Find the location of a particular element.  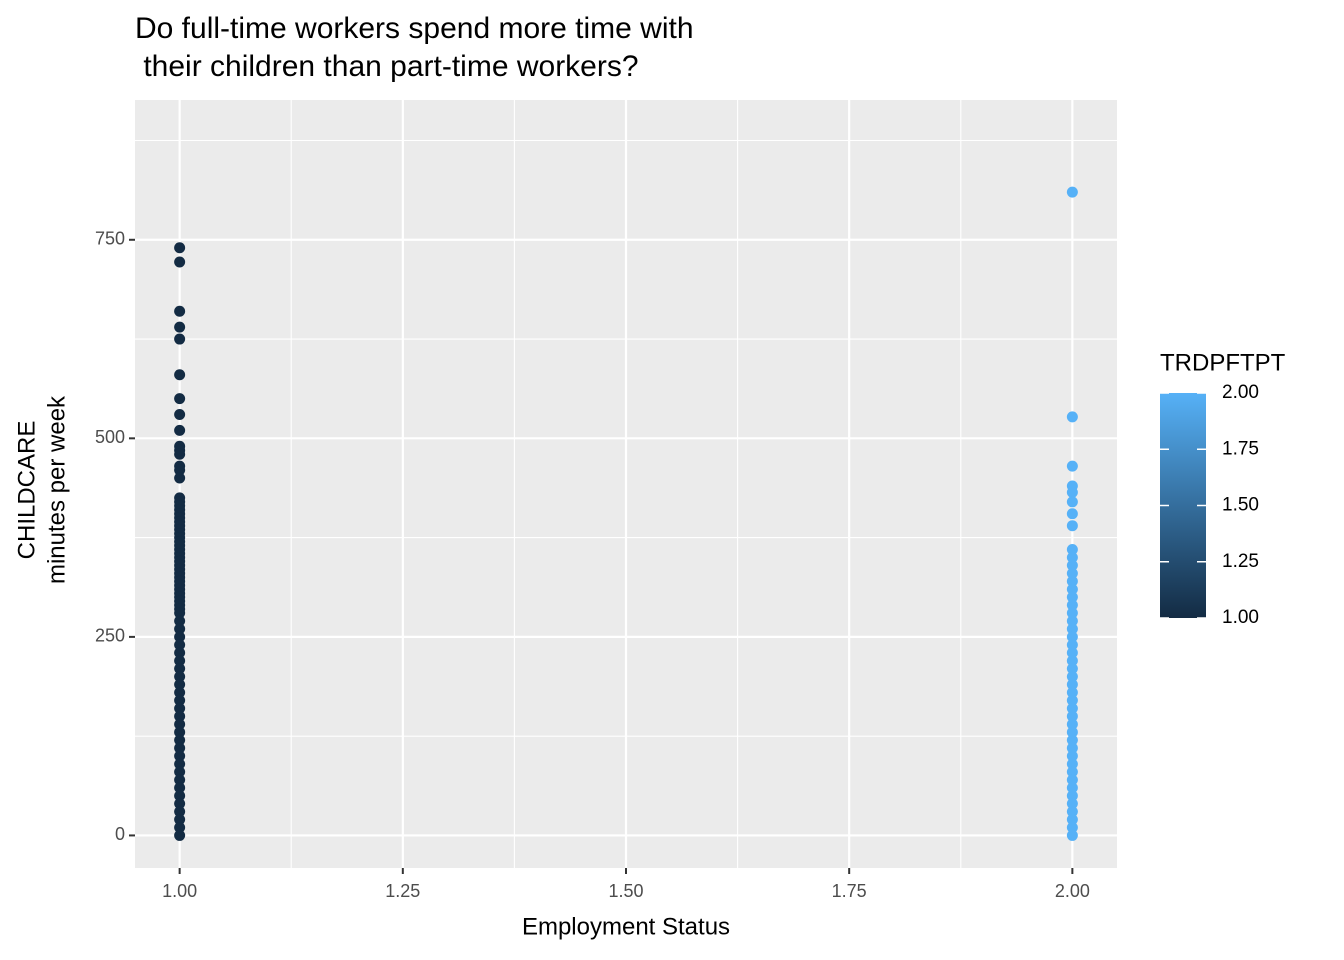

legend-label: 1.50 is located at coordinates (1240, 505).